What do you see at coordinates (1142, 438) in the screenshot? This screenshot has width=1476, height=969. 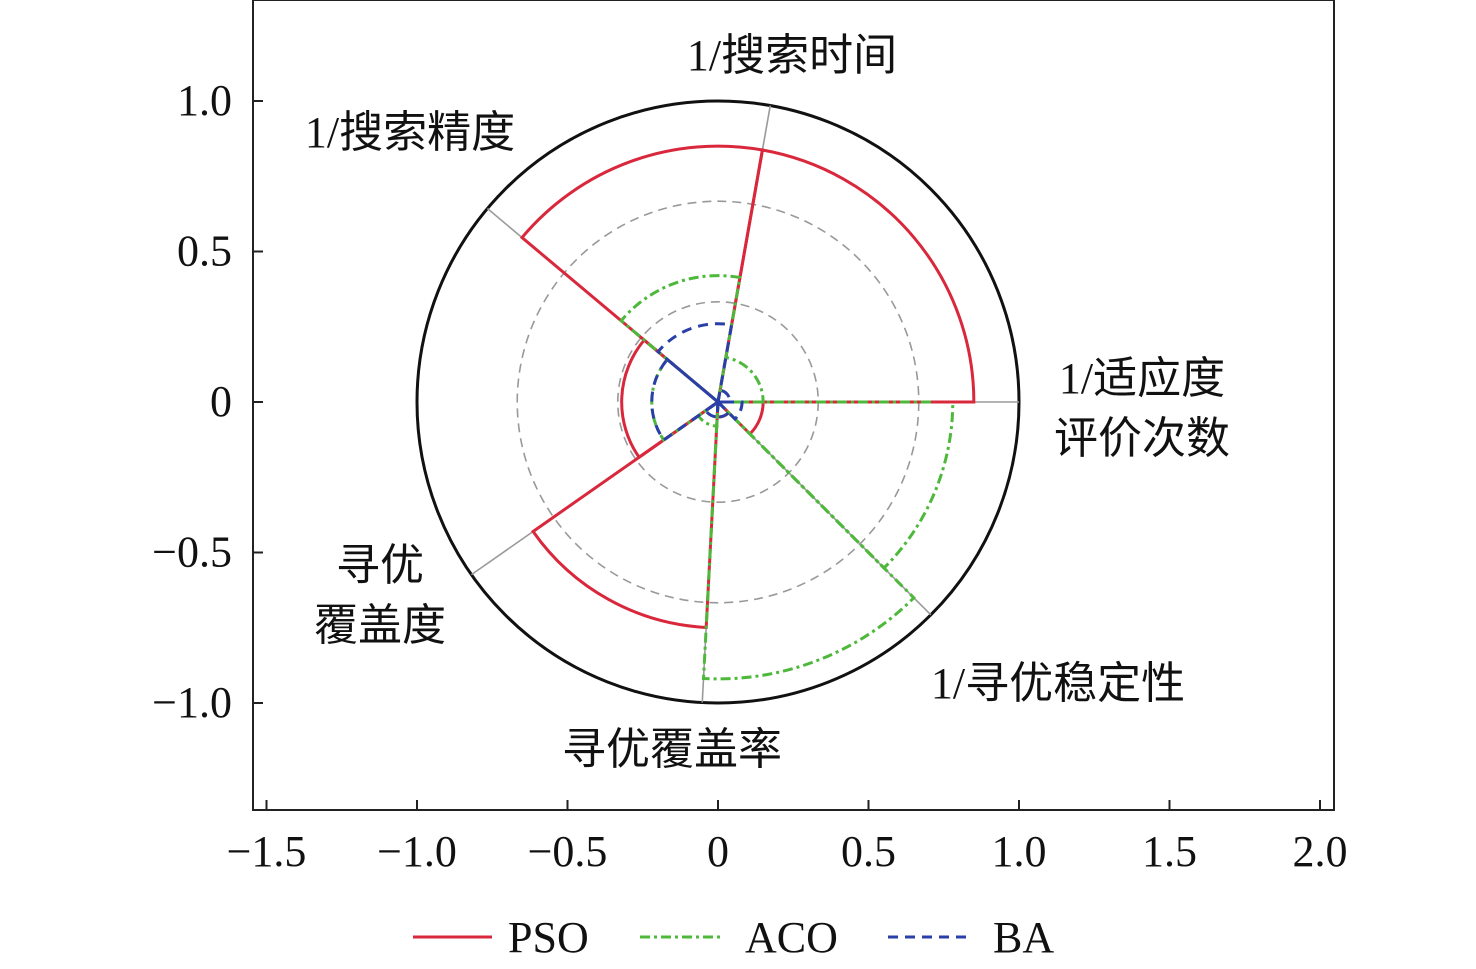 I see `category-label: 评价次数` at bounding box center [1142, 438].